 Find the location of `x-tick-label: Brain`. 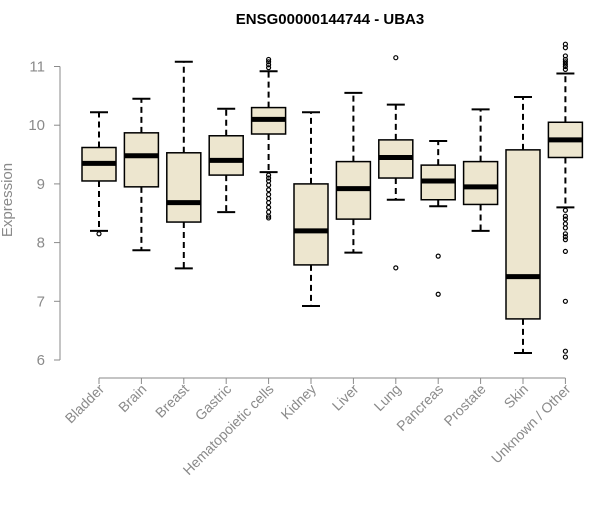

x-tick-label: Brain is located at coordinates (132, 398).